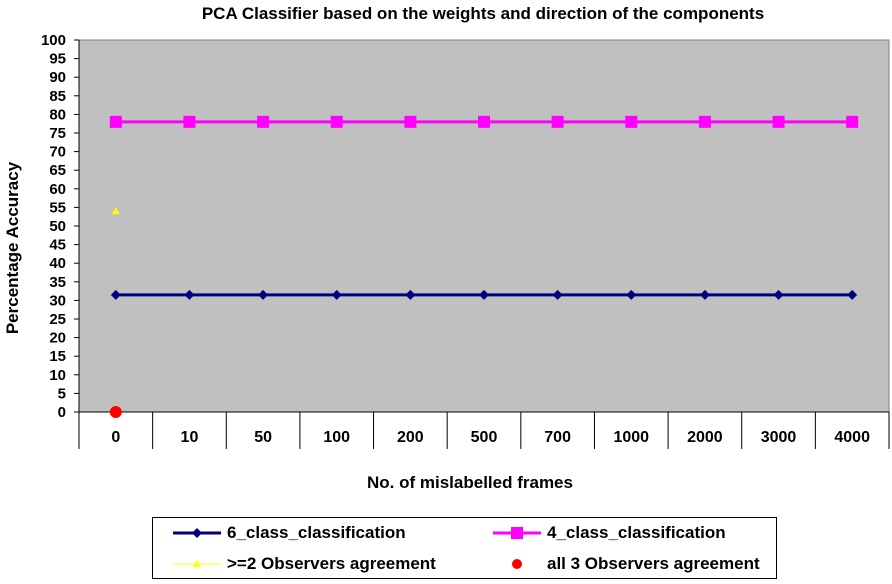 The image size is (892, 584). I want to click on y-tick-label: 80, so click(57, 114).